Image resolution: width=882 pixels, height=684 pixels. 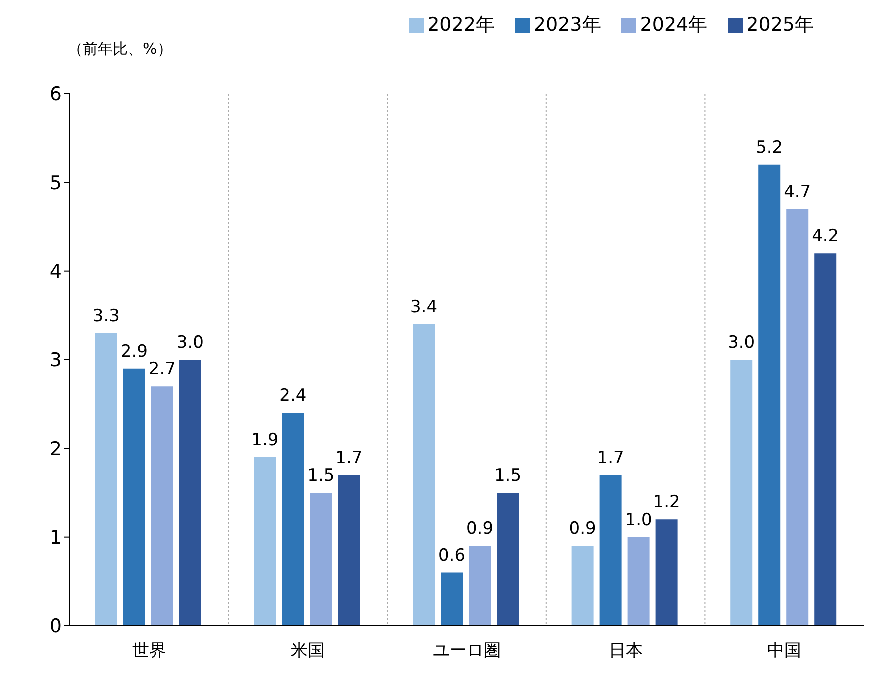 I want to click on data-label: 2.4, so click(x=293, y=396).